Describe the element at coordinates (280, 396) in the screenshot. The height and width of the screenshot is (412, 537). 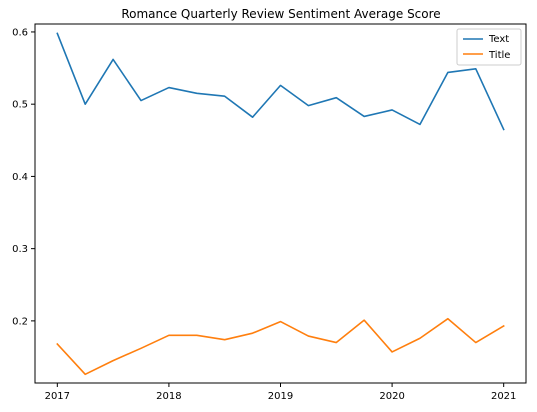
I see `x-tick-label: 2019` at that location.